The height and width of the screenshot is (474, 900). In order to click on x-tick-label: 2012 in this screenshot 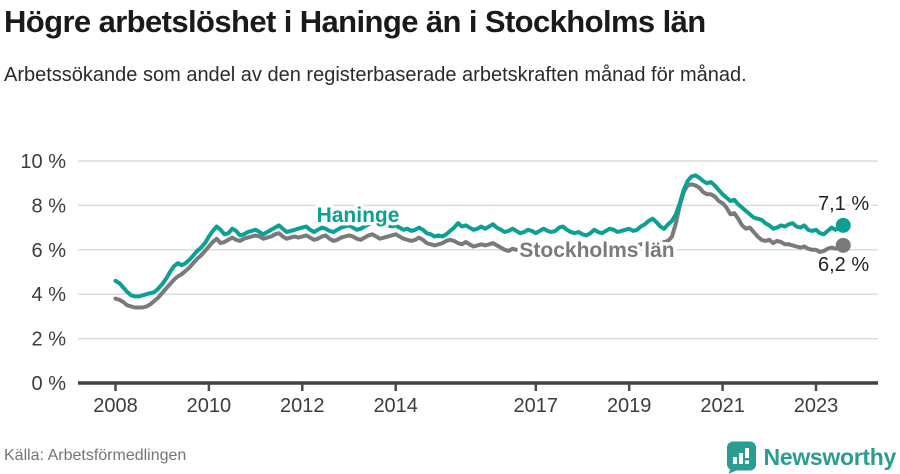, I will do `click(302, 406)`.